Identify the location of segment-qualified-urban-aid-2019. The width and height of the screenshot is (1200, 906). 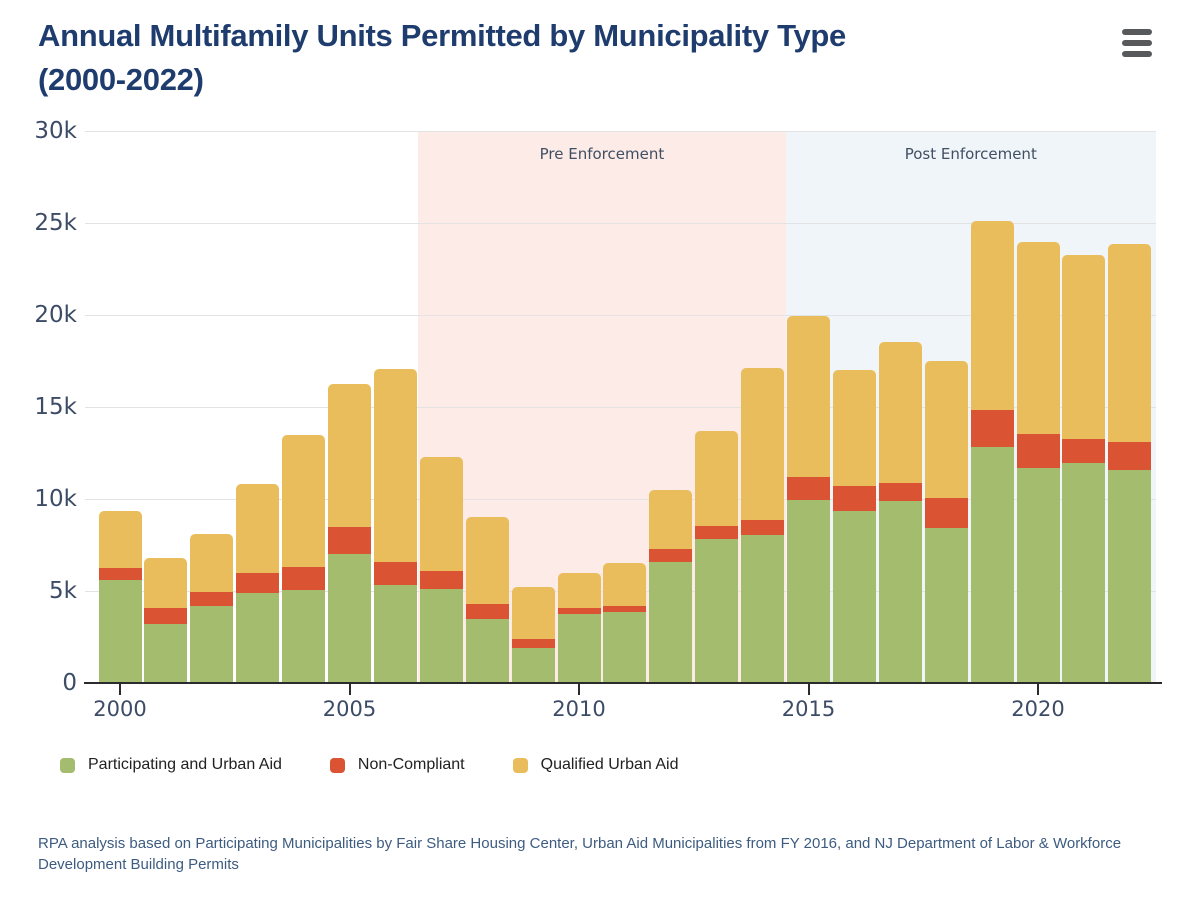
(992, 315).